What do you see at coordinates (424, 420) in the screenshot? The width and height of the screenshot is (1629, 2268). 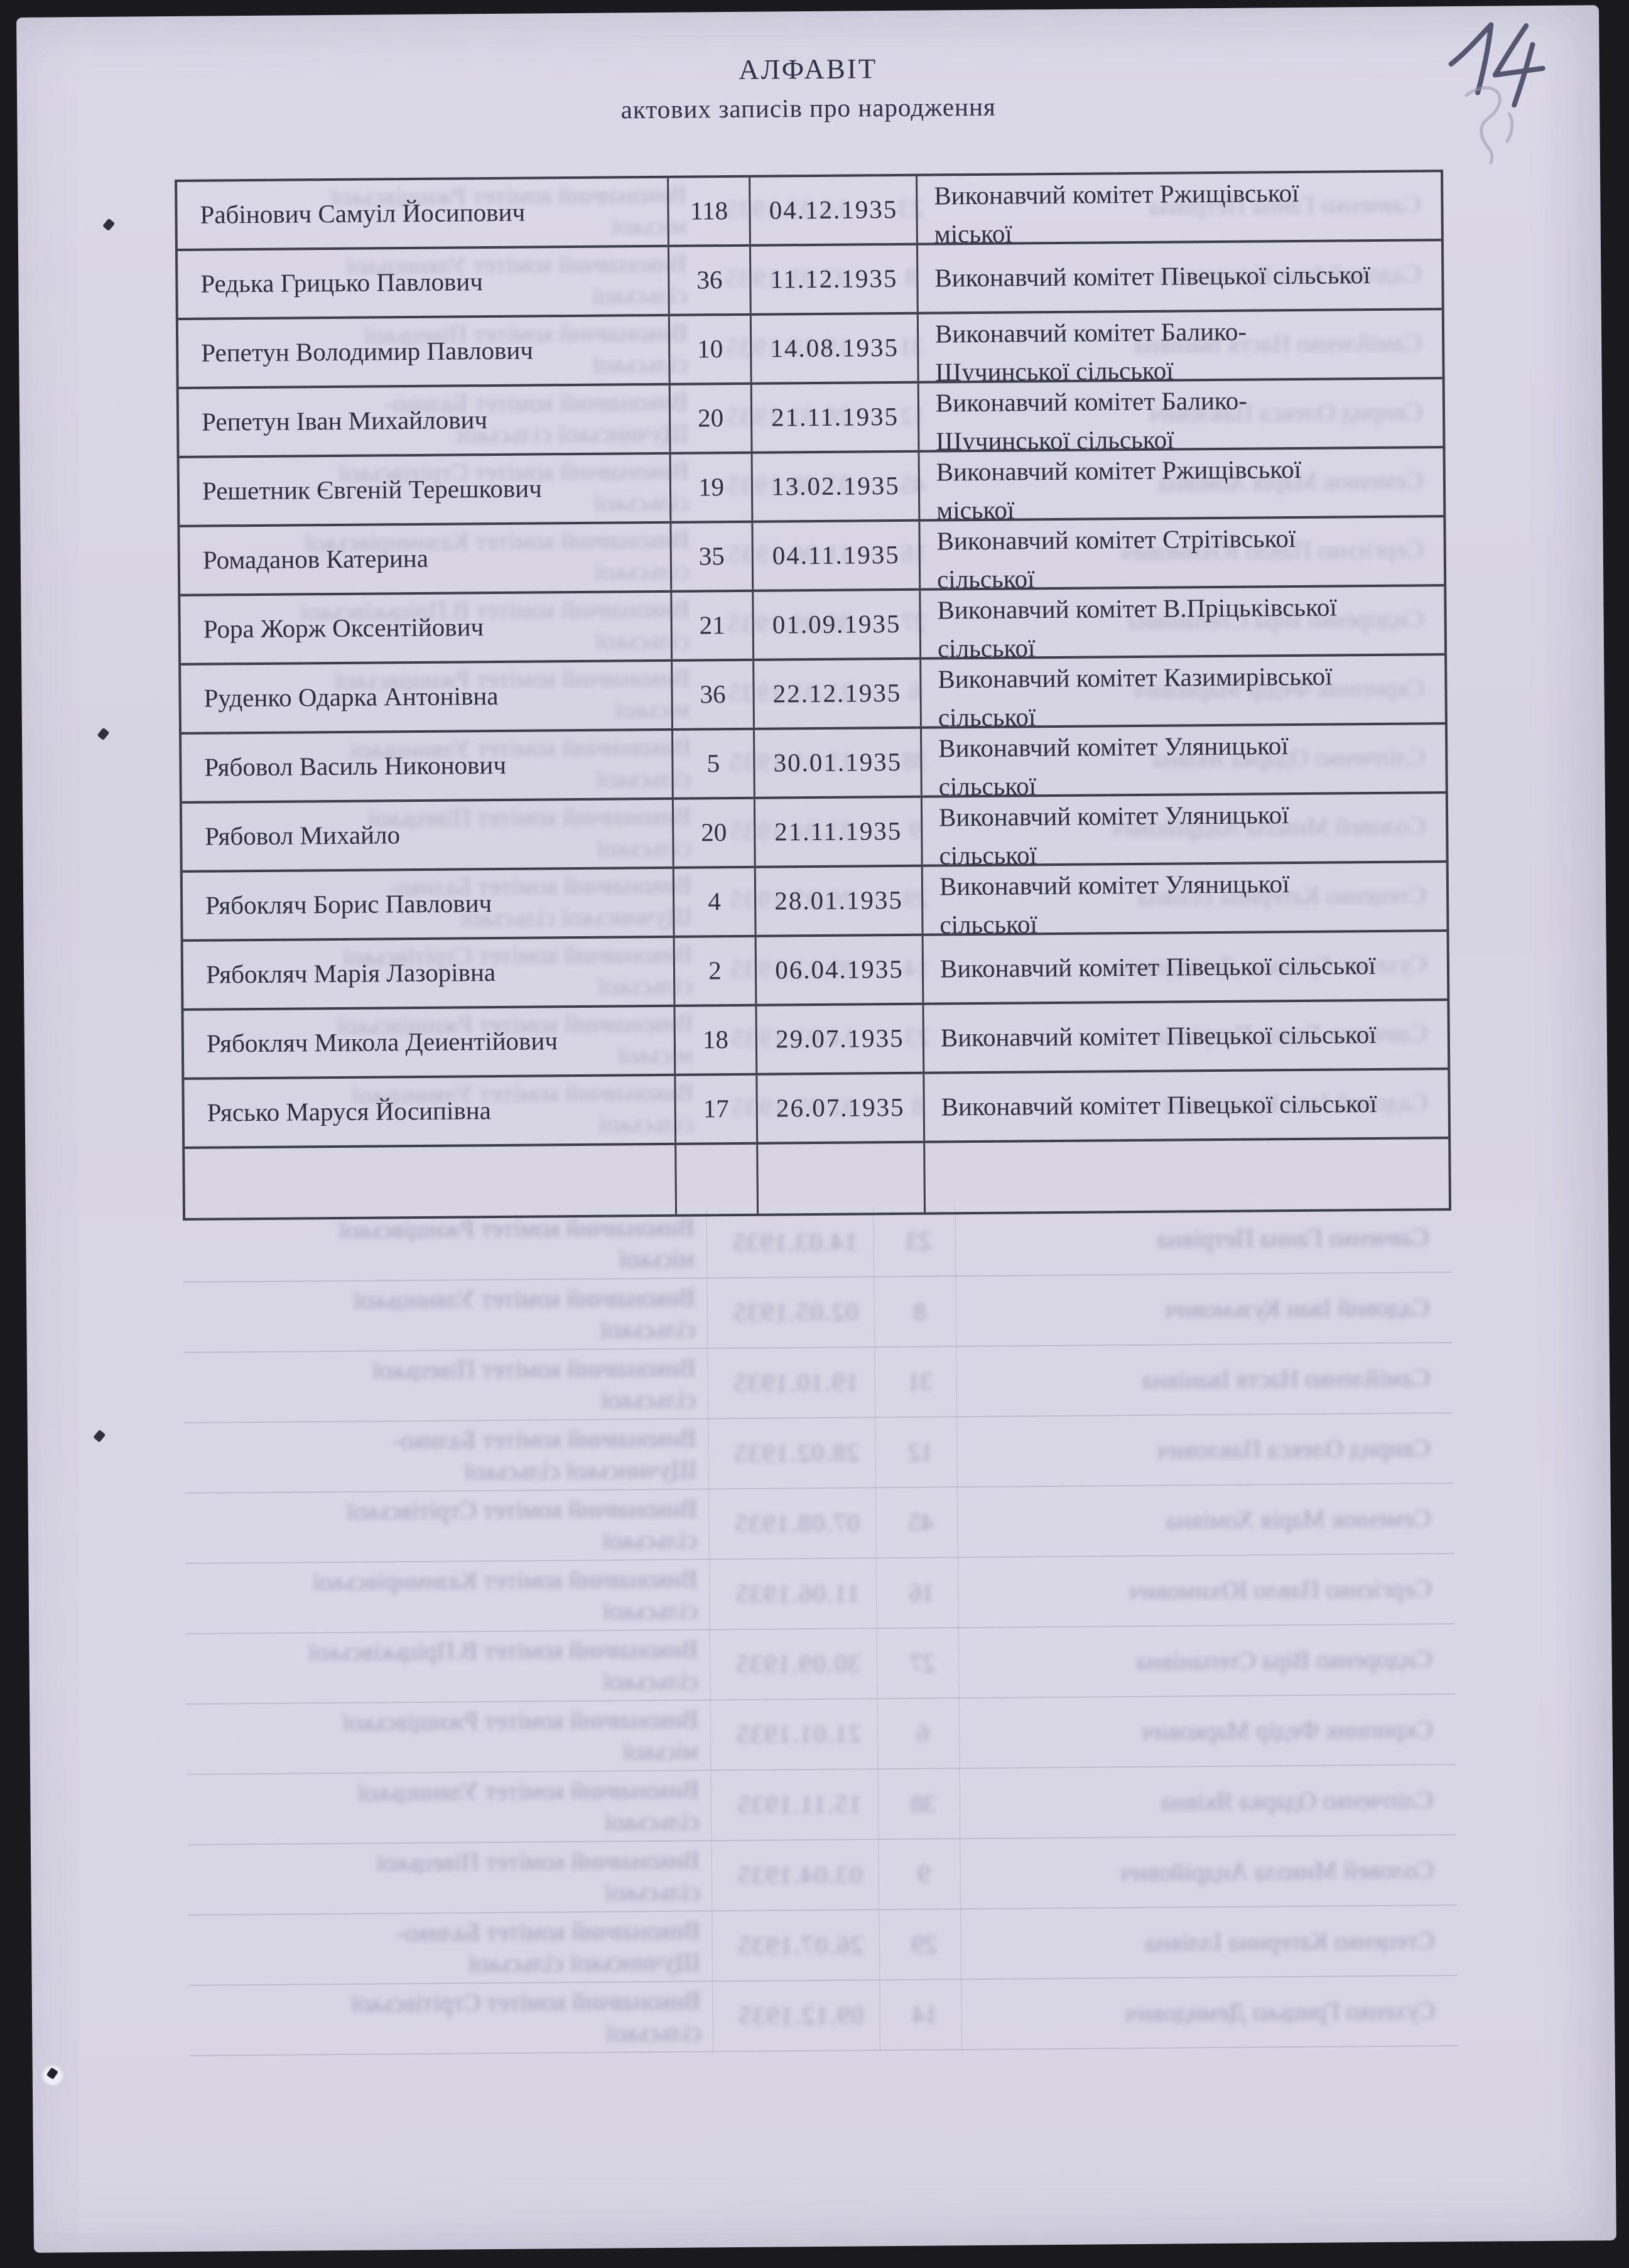 I see `record-name: Репетун Іван Михайлович` at bounding box center [424, 420].